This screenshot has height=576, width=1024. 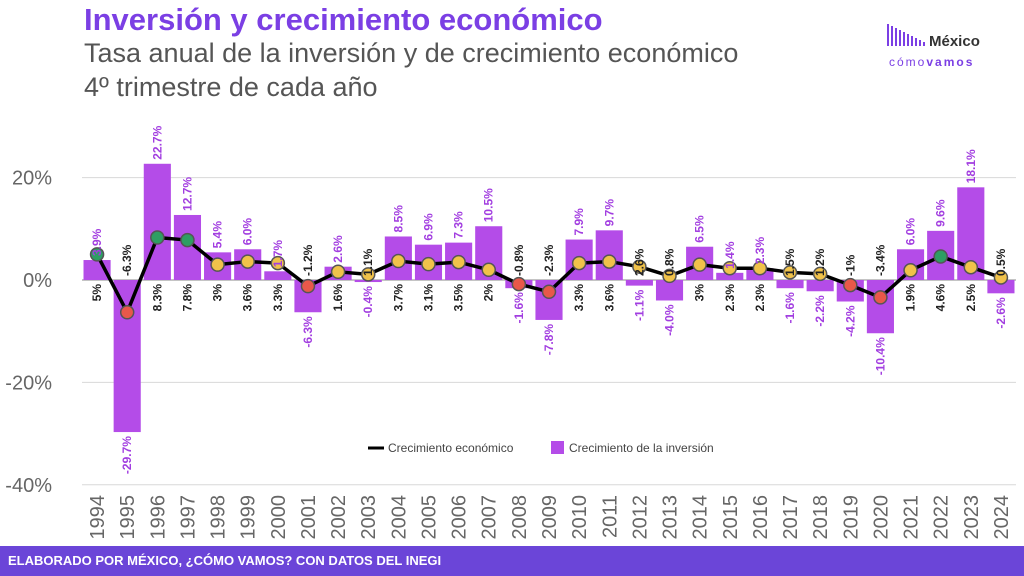 What do you see at coordinates (790, 262) in the screenshot?
I see `line-value-label: 1.5%` at bounding box center [790, 262].